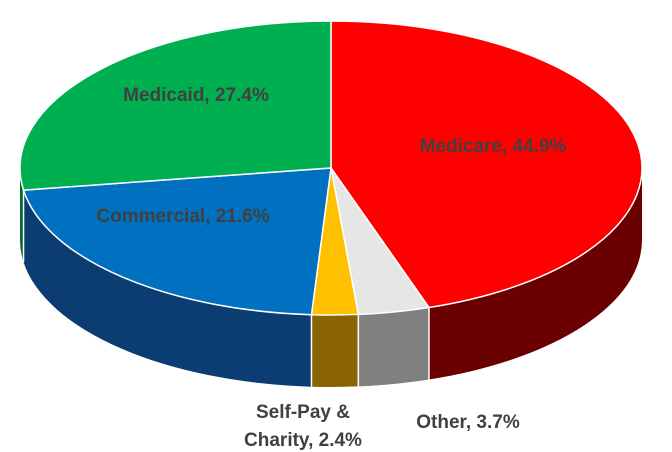 This screenshot has height=452, width=672. What do you see at coordinates (22, 215) in the screenshot?
I see `pie-side-medicaid` at bounding box center [22, 215].